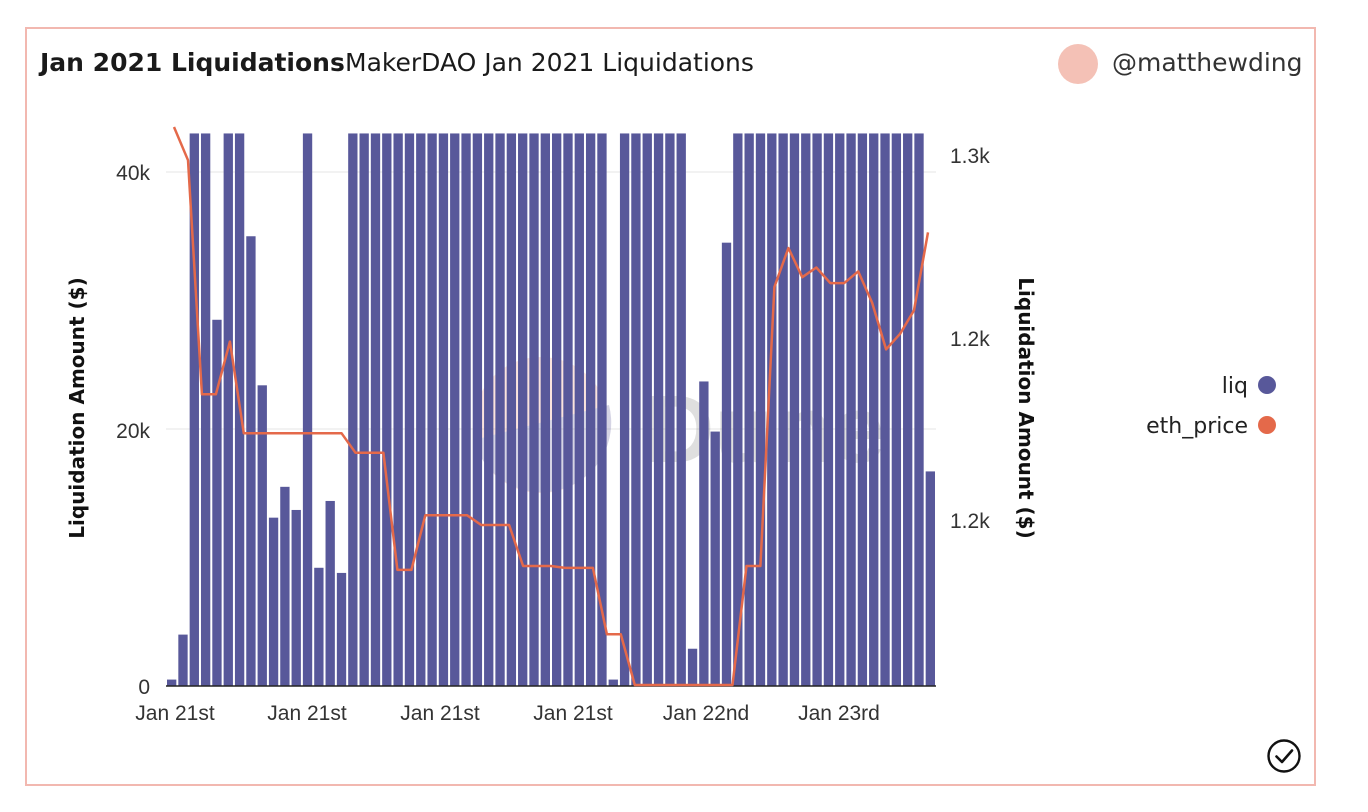 This screenshot has height=812, width=1368. Describe the element at coordinates (1207, 62) in the screenshot. I see `author-link: @matthewding` at that location.